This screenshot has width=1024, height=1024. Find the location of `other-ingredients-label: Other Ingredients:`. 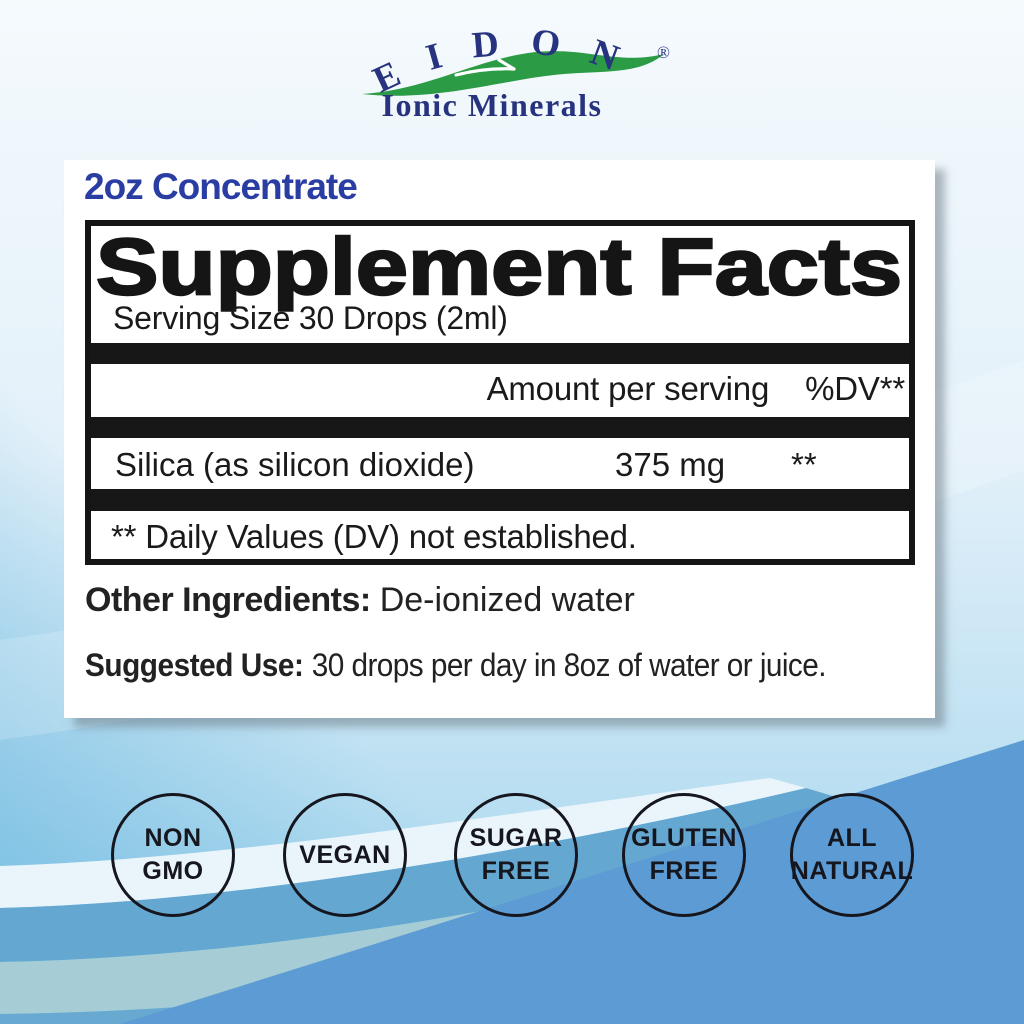

other-ingredients-label: Other Ingredients: is located at coordinates (228, 600).